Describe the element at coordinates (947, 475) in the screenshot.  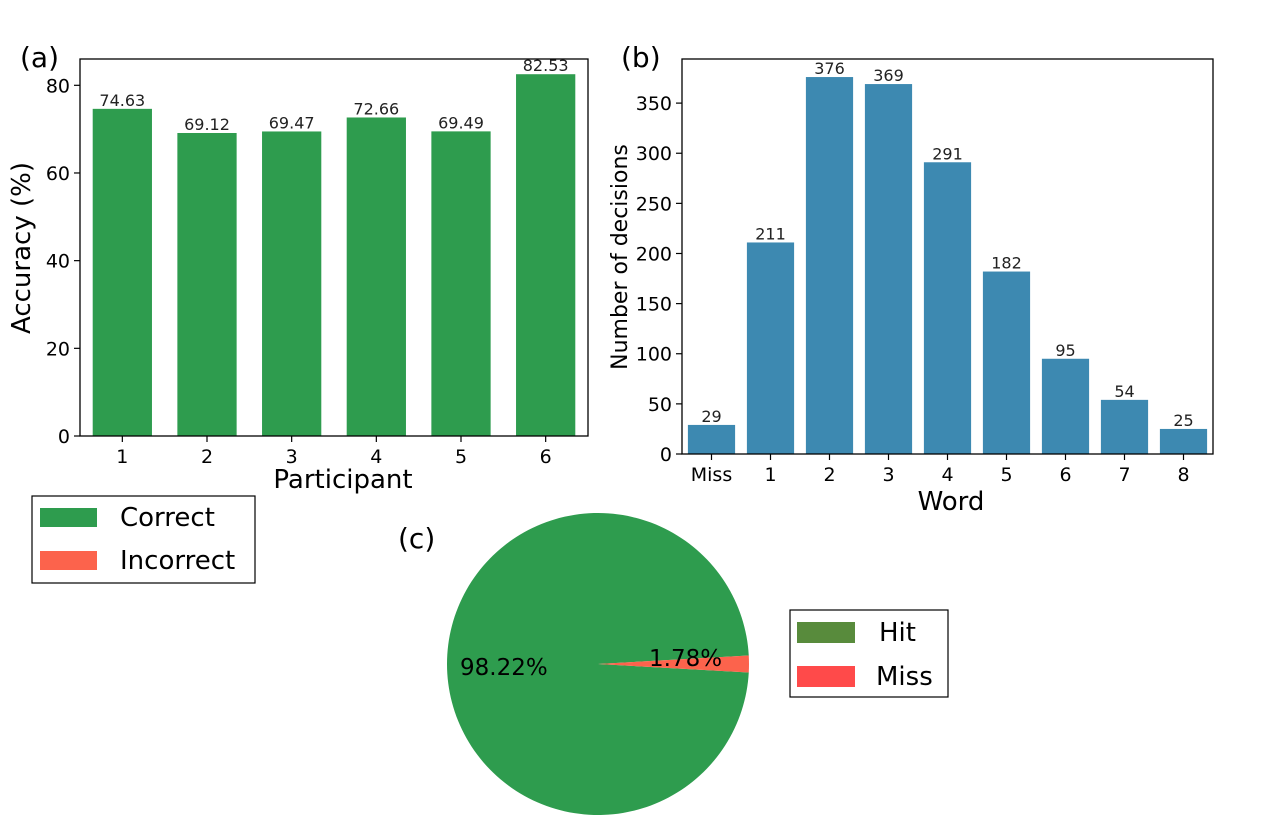
I see `word-x-tick-label: 4` at that location.